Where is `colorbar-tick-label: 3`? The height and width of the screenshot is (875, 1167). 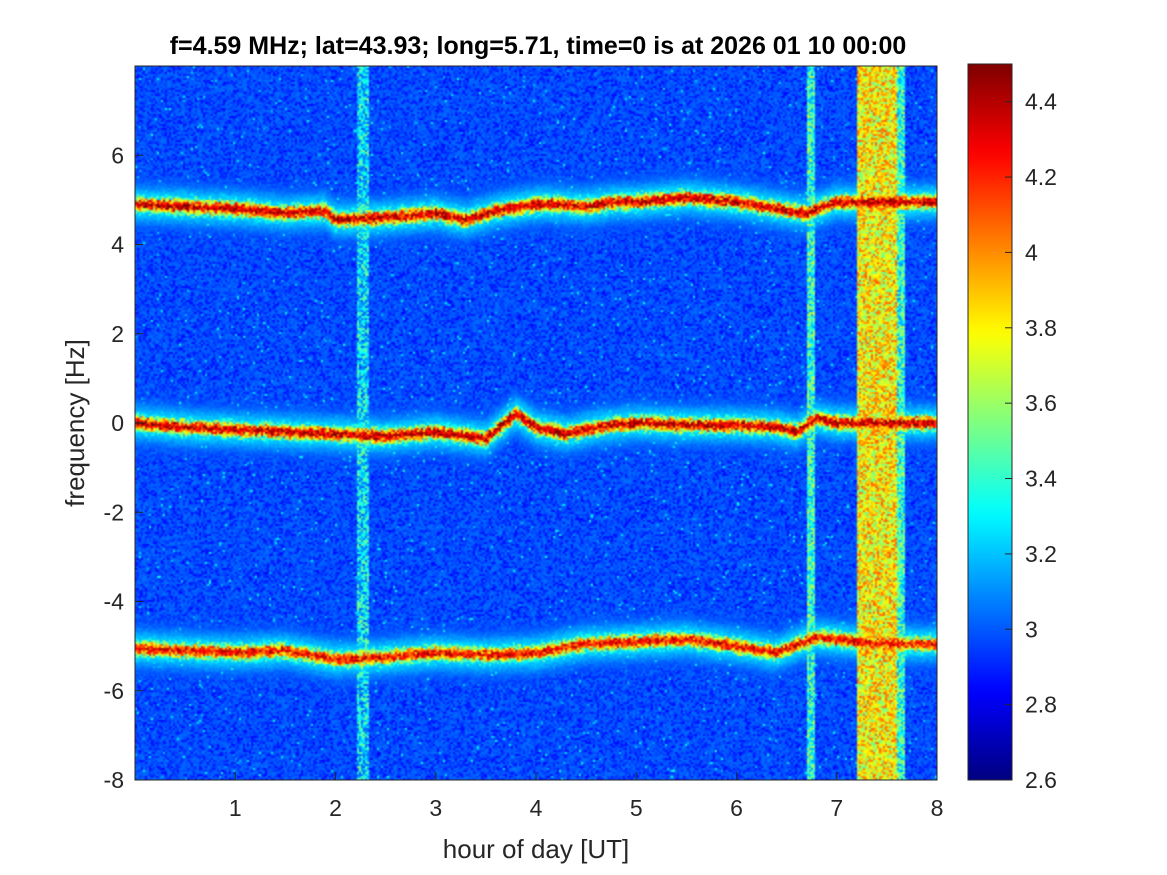 colorbar-tick-label: 3 is located at coordinates (1031, 629).